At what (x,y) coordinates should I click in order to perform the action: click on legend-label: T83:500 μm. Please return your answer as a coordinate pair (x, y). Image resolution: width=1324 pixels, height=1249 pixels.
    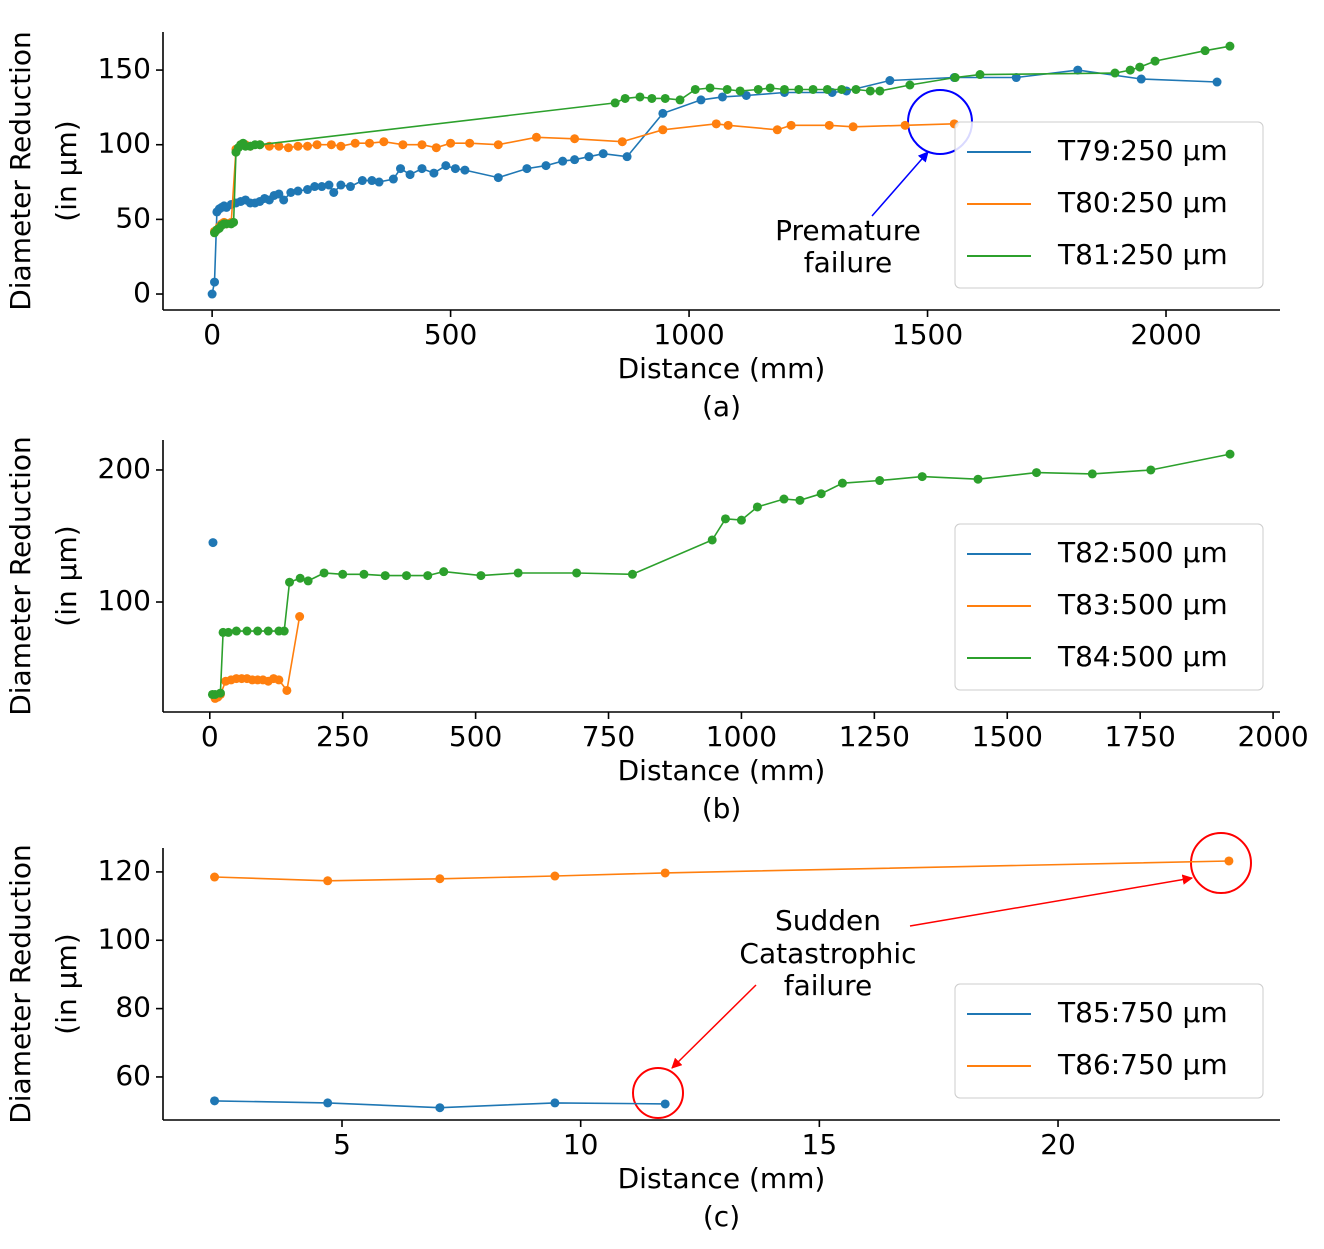
    Looking at the image, I should click on (1142, 604).